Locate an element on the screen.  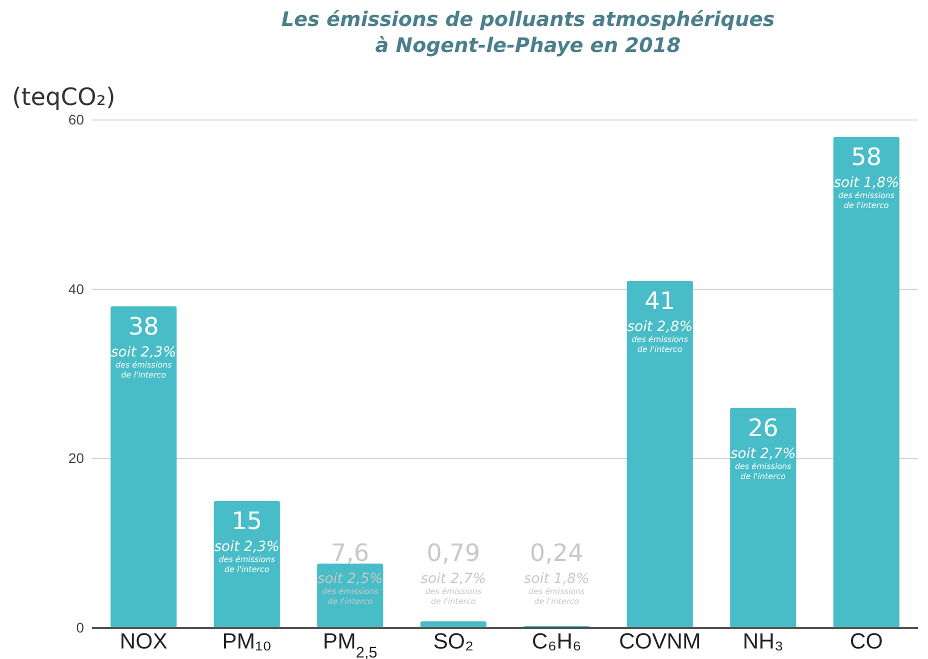
x-tick-label: PM₁₀ is located at coordinates (247, 641).